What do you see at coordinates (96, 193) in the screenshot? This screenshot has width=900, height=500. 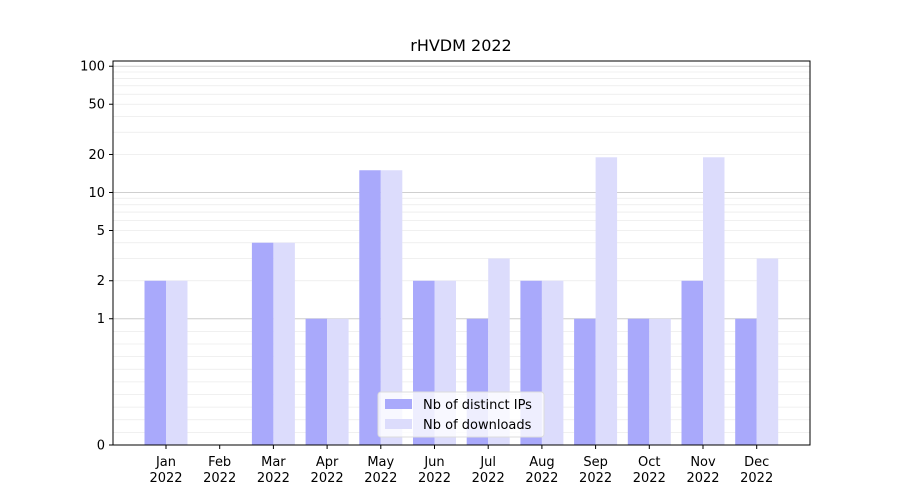 I see `y-tick-label: 10` at bounding box center [96, 193].